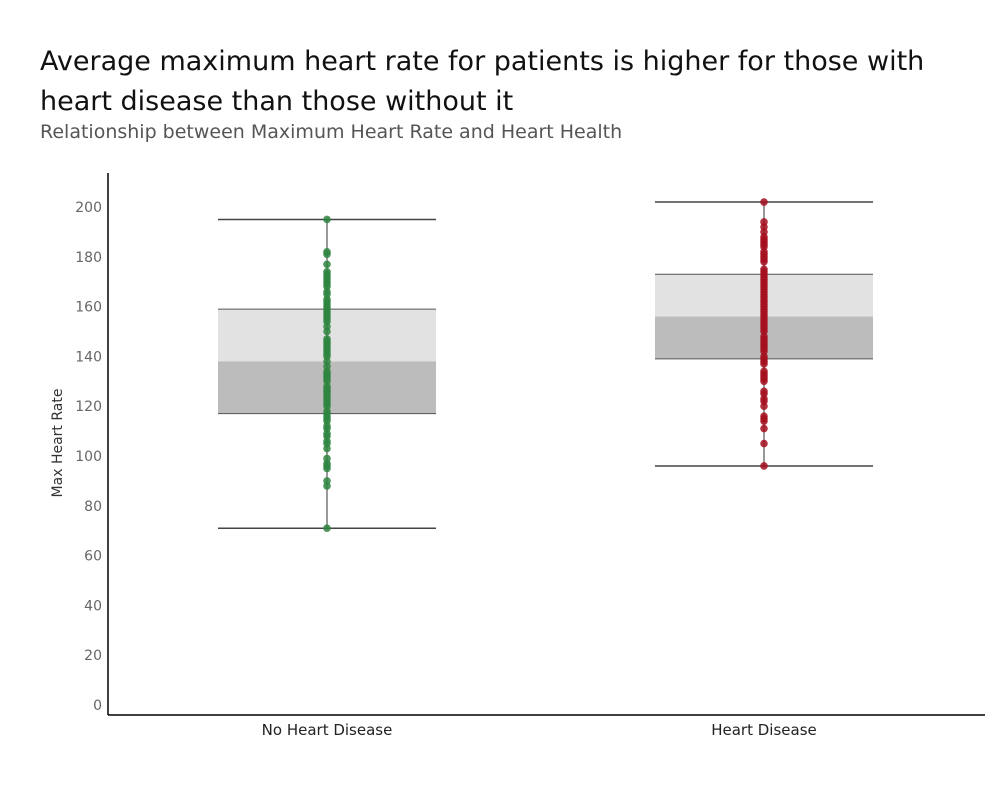  I want to click on y-tick-label: 140, so click(88, 357).